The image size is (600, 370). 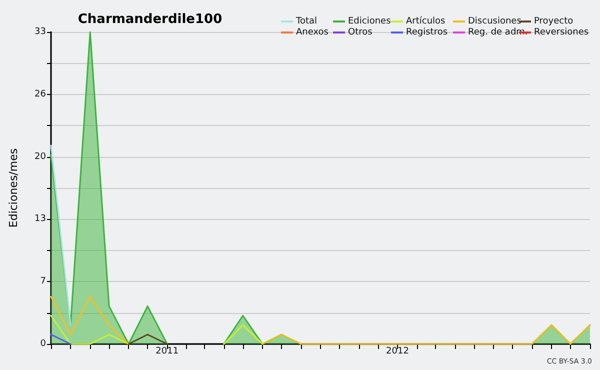 I want to click on y-tick-label: 13, so click(x=40, y=219).